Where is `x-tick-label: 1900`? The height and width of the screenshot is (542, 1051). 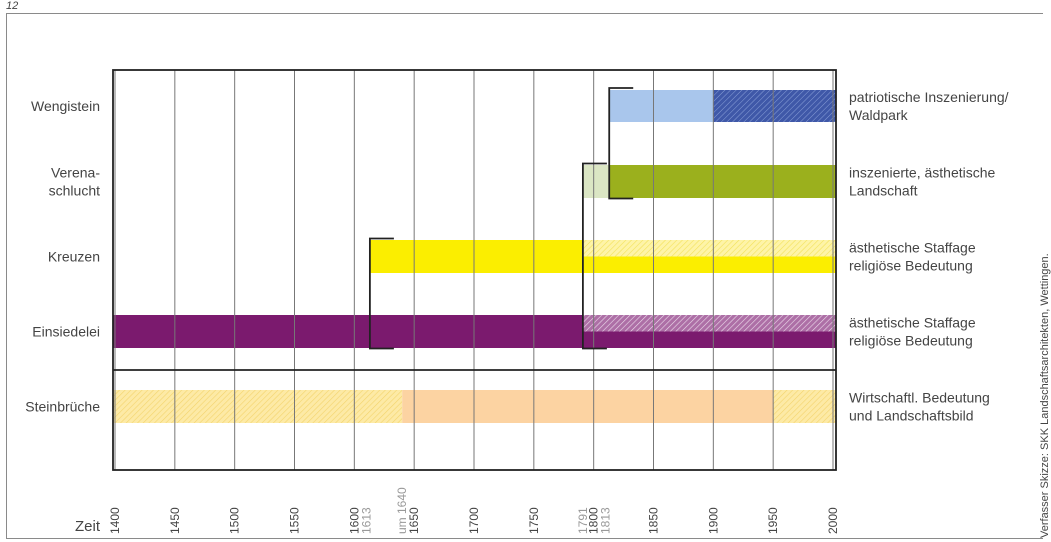 x-tick-label: 1900 is located at coordinates (713, 520).